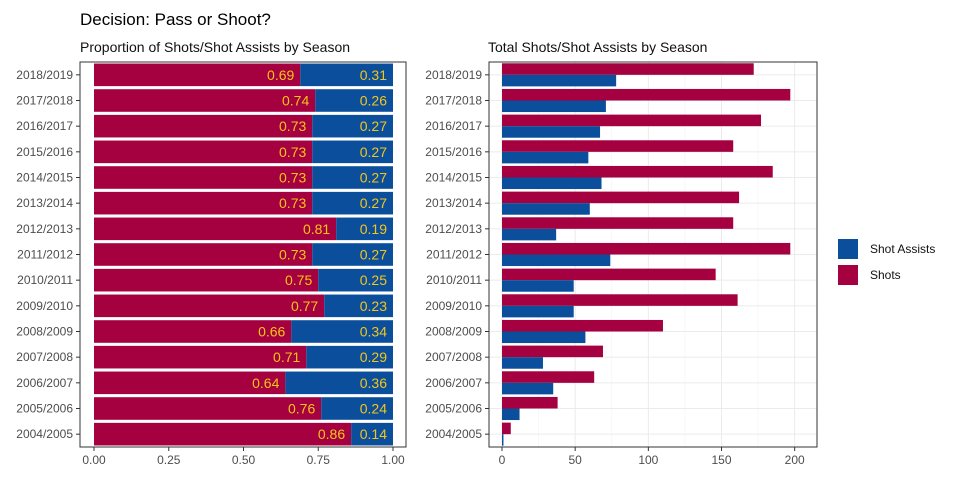 Image resolution: width=960 pixels, height=480 pixels. I want to click on x-tick-label: 0.25, so click(169, 460).